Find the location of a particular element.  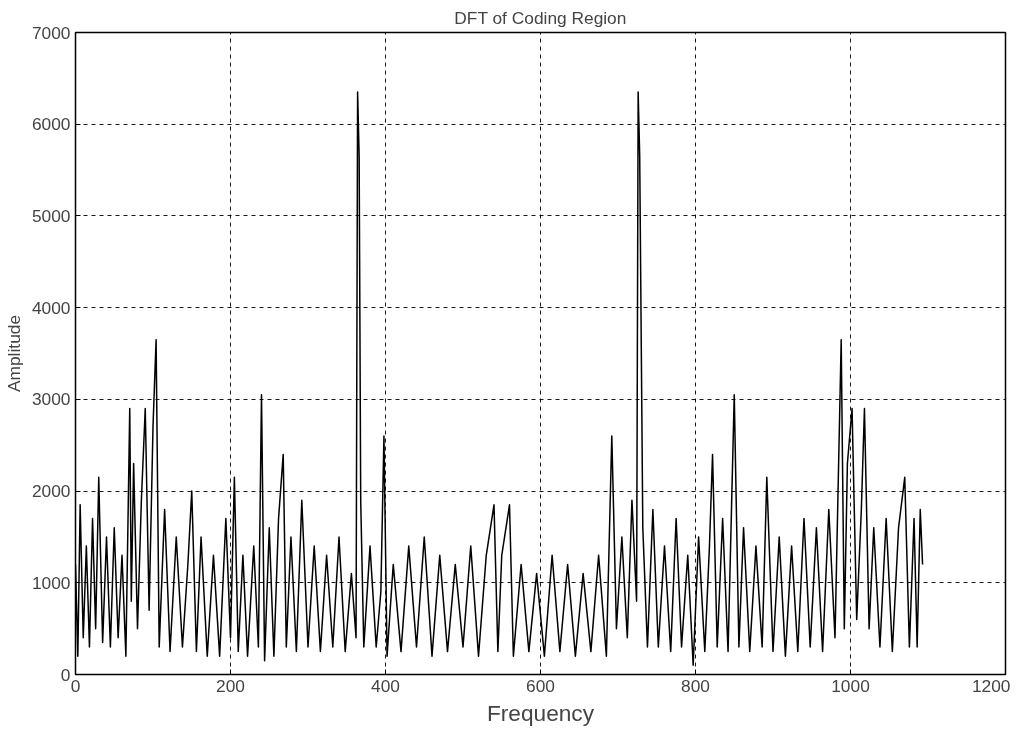

y-tick-label: 1000 is located at coordinates (51, 582).